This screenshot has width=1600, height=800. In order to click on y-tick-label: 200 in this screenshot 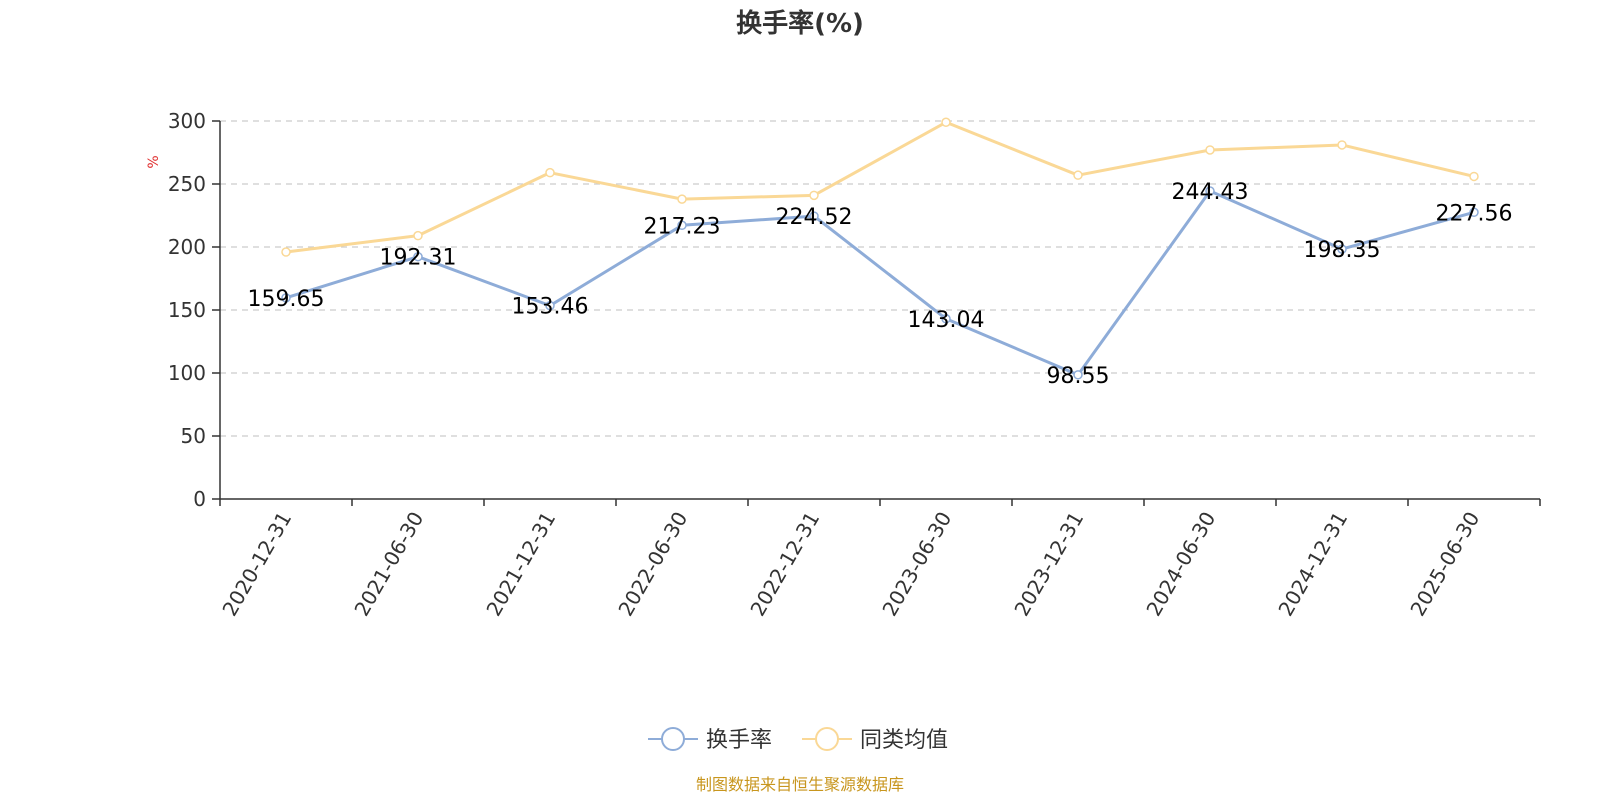, I will do `click(187, 247)`.